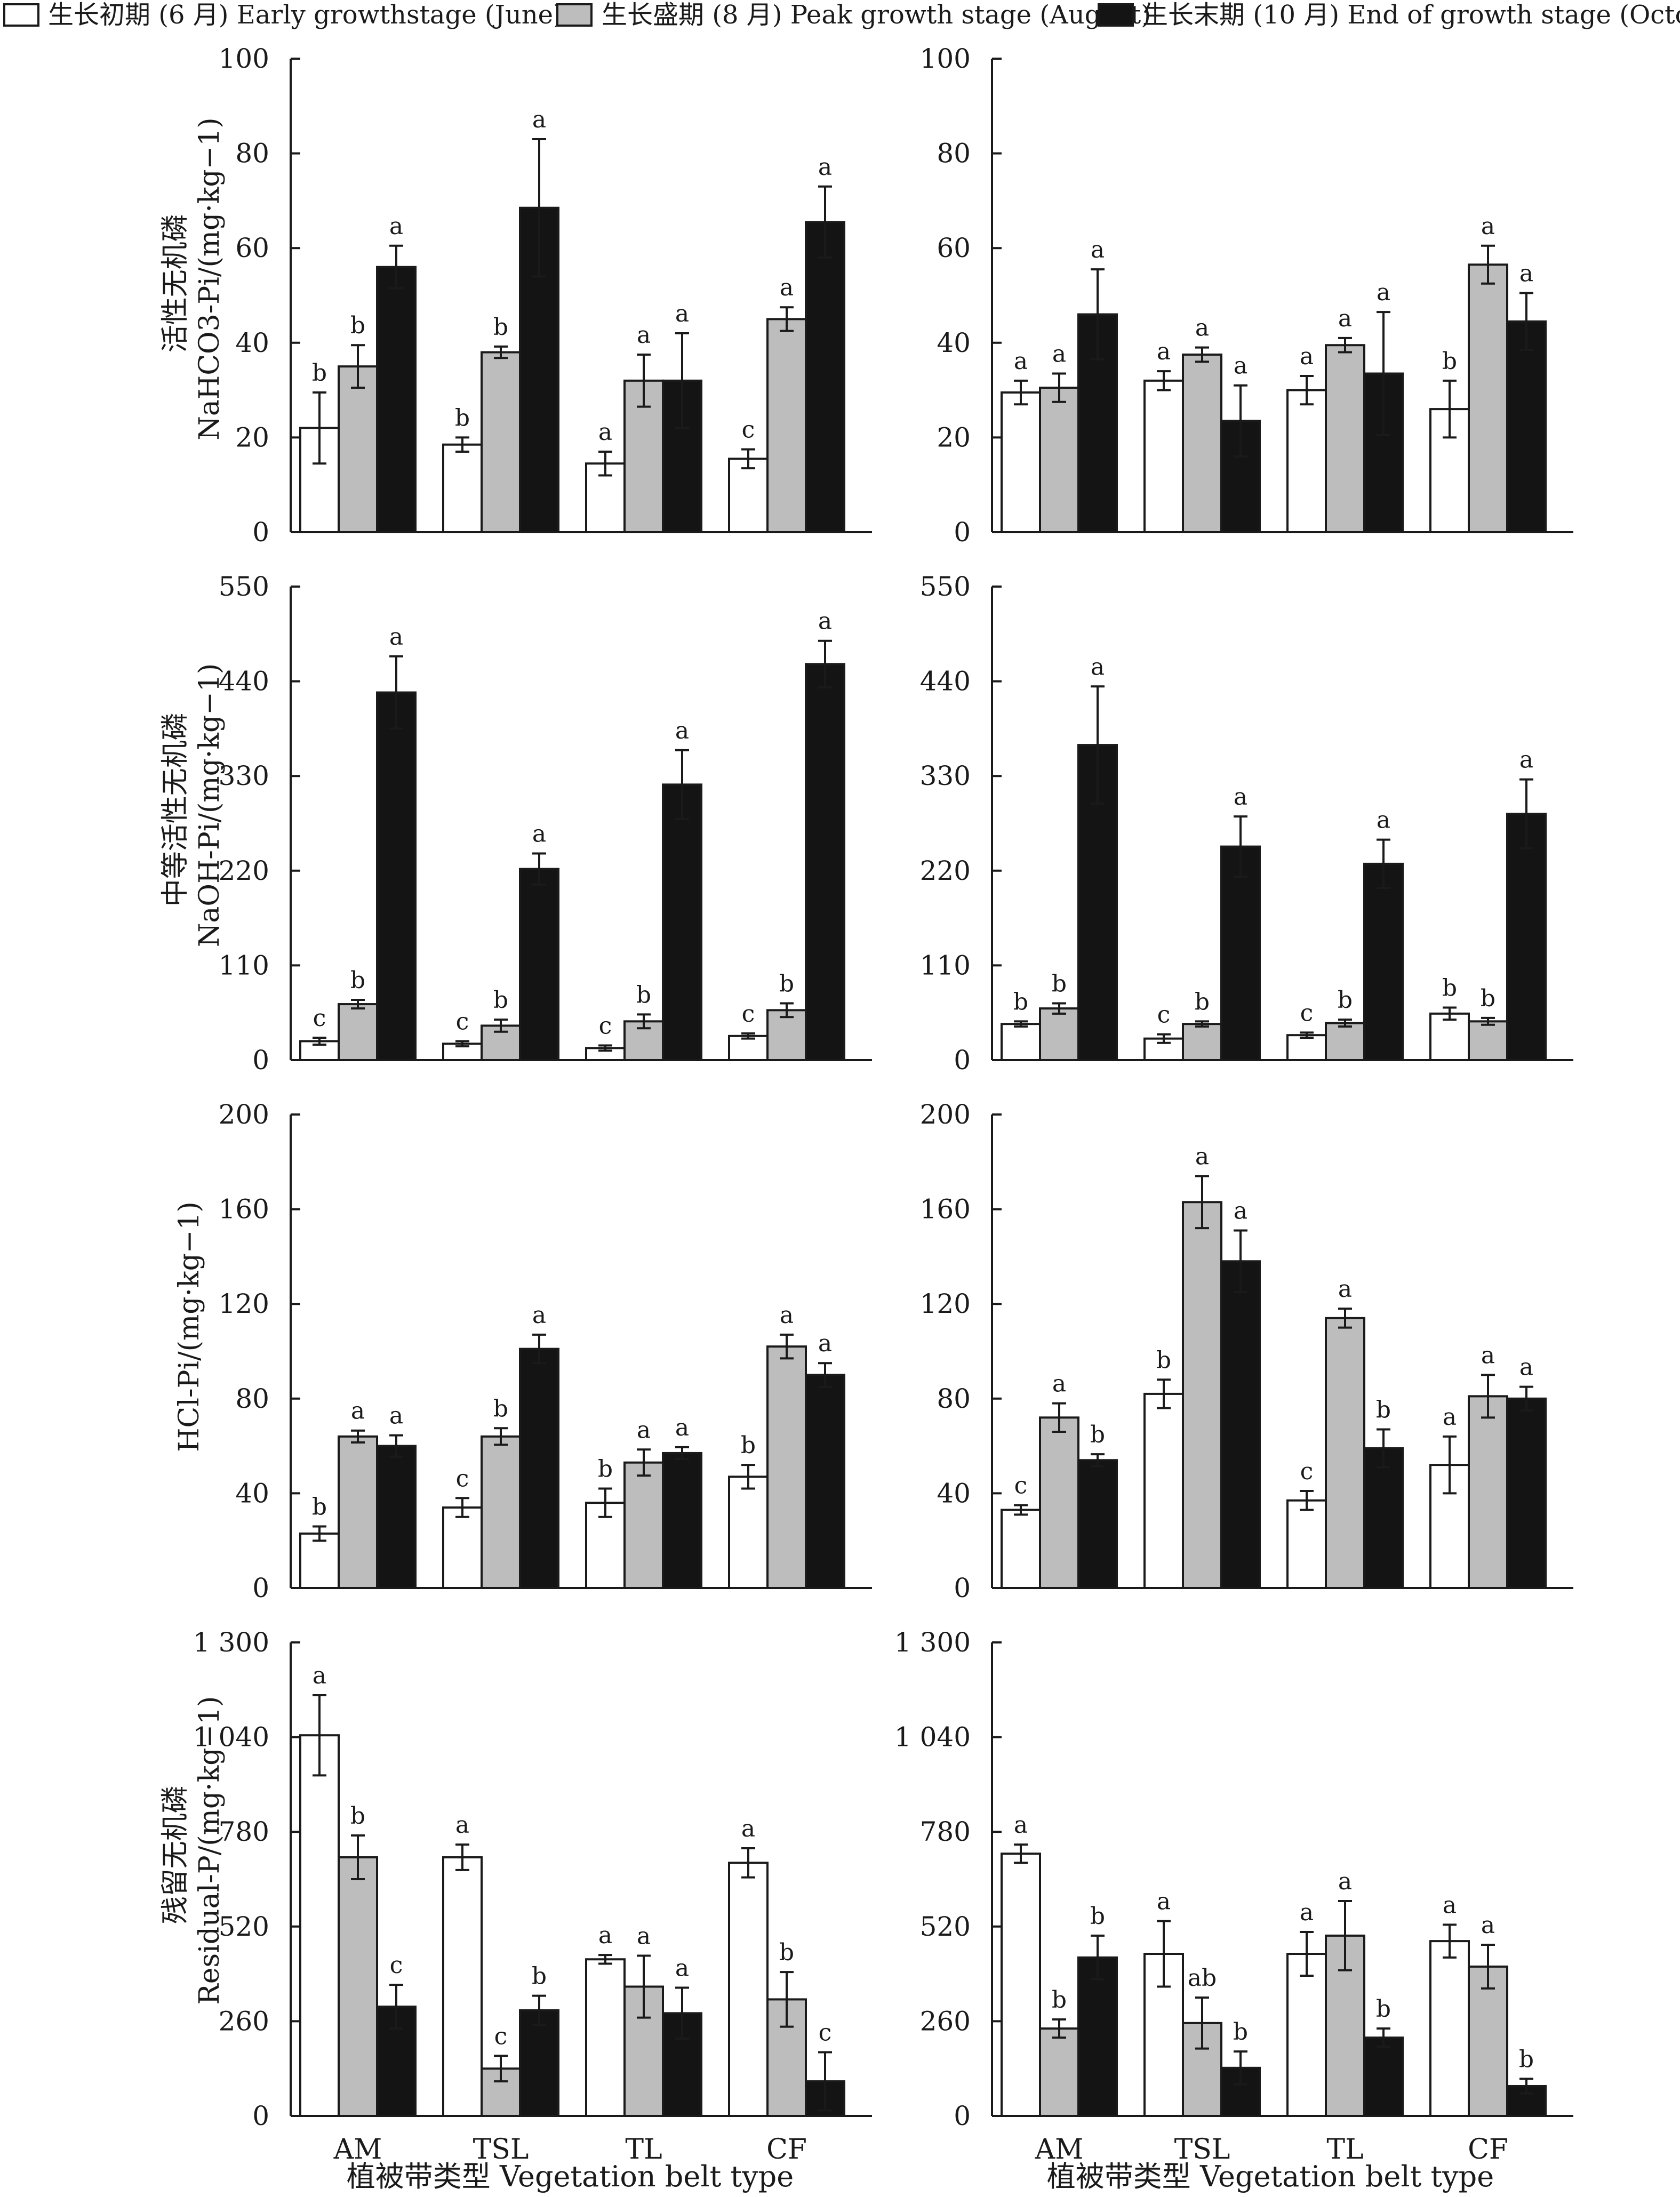 This screenshot has height=2197, width=1680. I want to click on panel-r1-c0-significance-letter: b, so click(786, 983).